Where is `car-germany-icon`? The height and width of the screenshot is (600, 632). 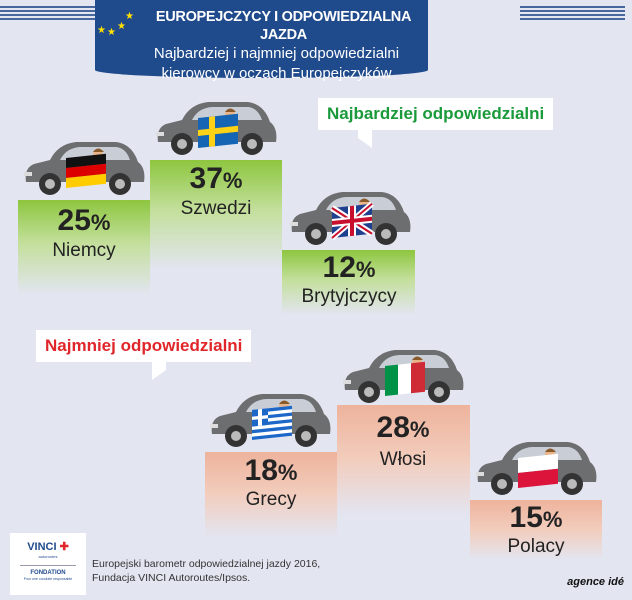 car-germany-icon is located at coordinates (84, 169).